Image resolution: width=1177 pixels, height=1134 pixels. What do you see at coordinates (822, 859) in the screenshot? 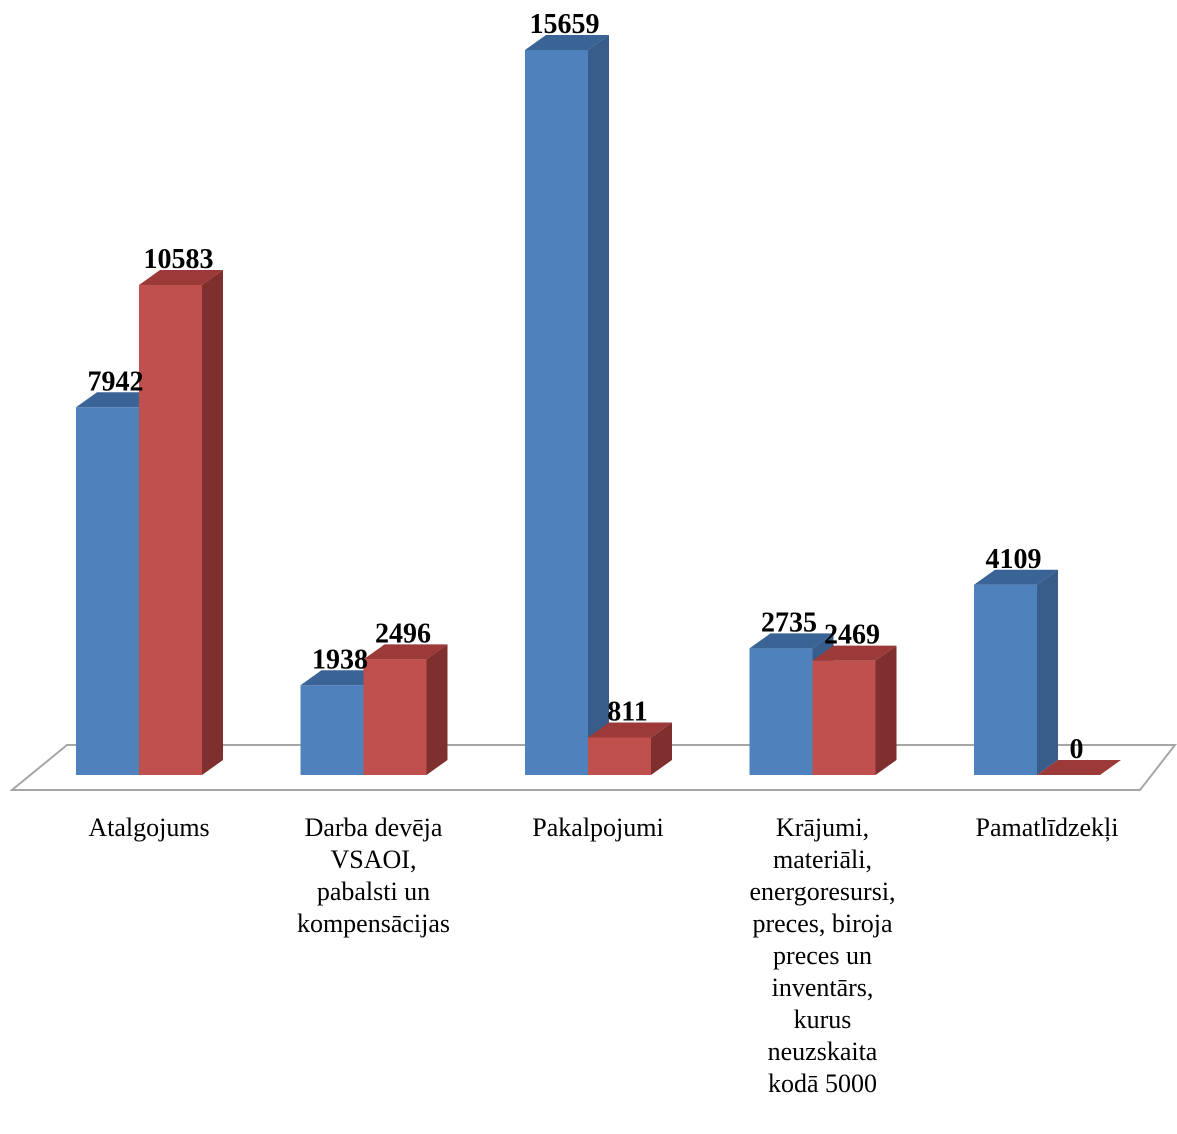
I see `category-label-line: materiāli,` at bounding box center [822, 859].